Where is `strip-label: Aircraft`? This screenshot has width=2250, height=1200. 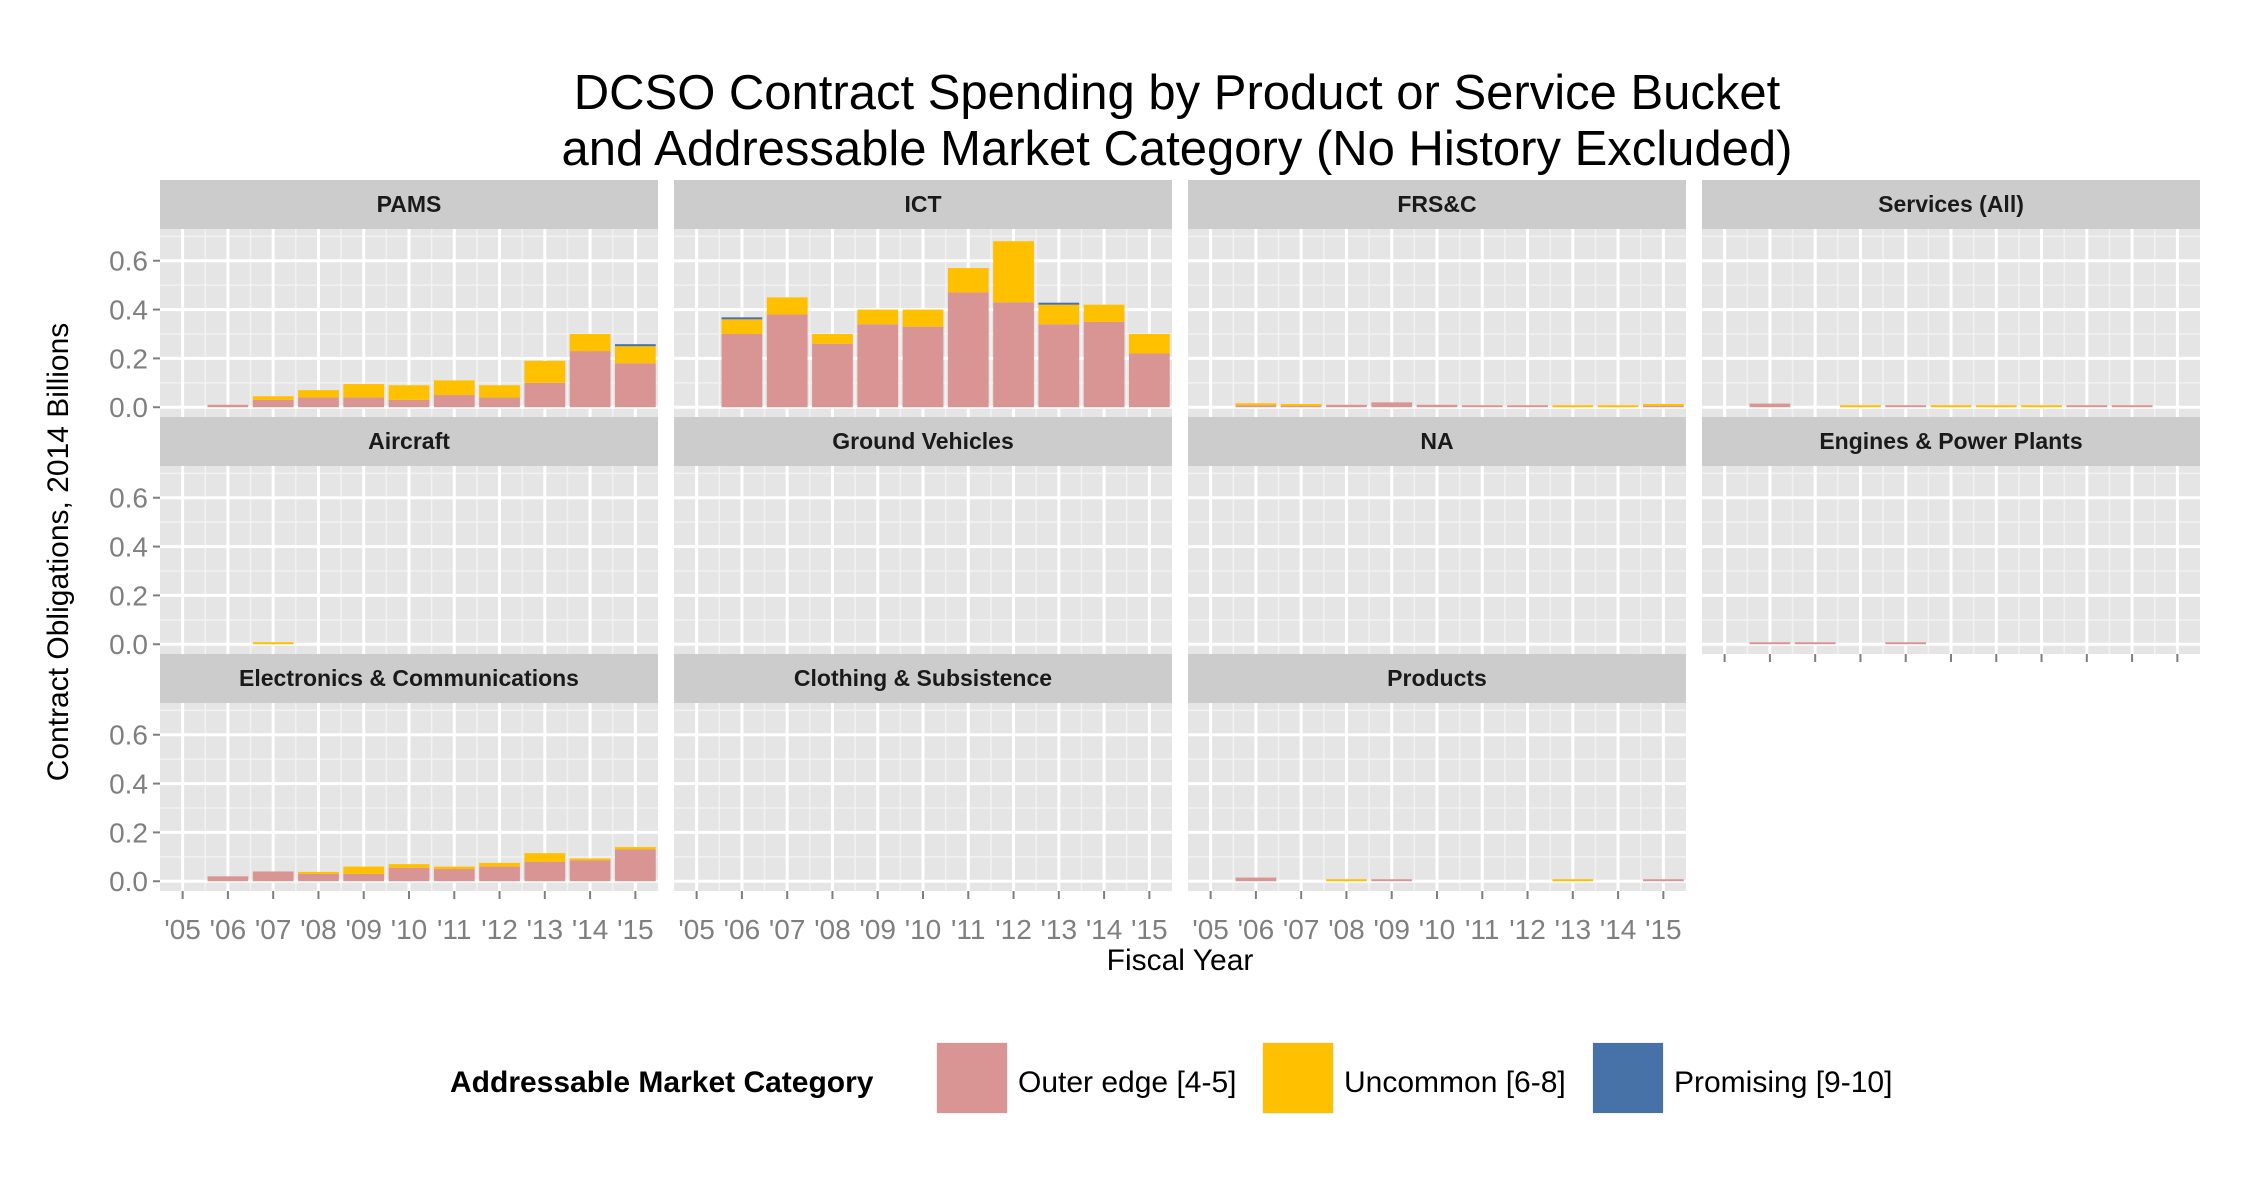
strip-label: Aircraft is located at coordinates (409, 441).